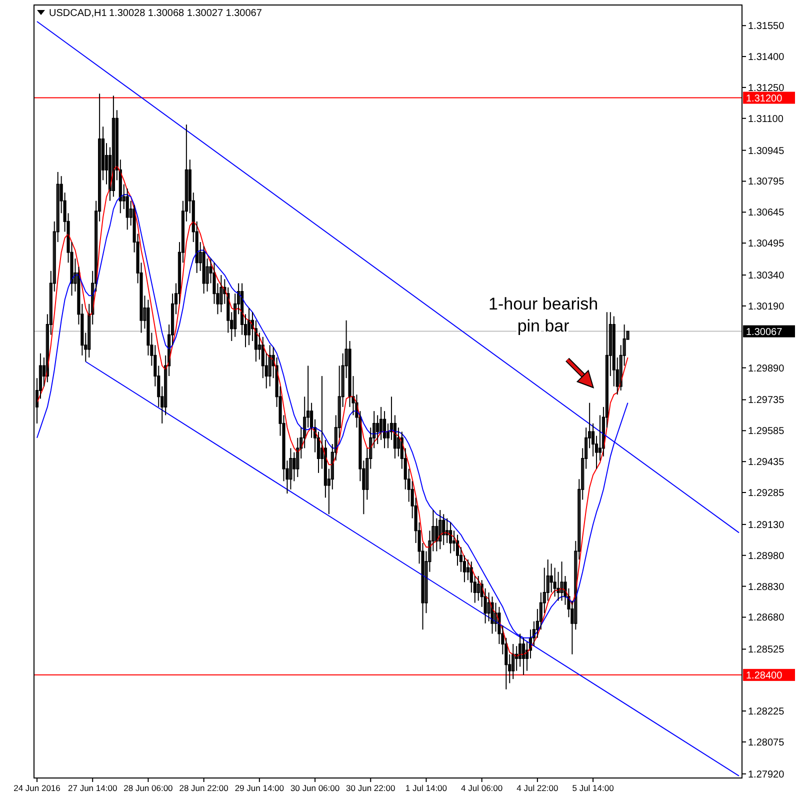 Image resolution: width=800 pixels, height=797 pixels. Describe the element at coordinates (482, 788) in the screenshot. I see `x-tick-label: 4 Jul 06:00` at that location.